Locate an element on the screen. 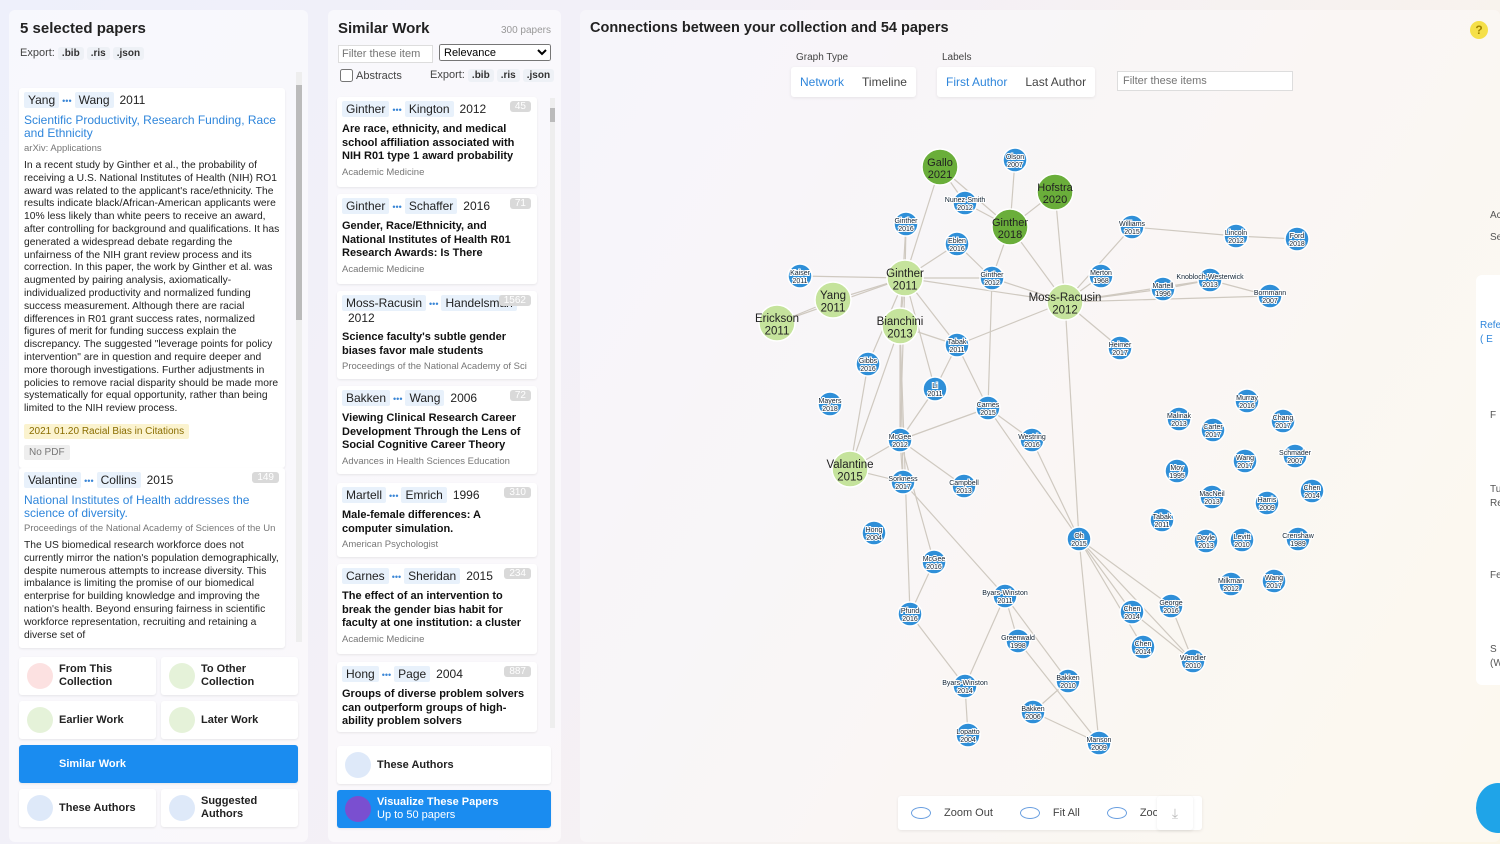 The image size is (1500, 844). author: Handelsman is located at coordinates (479, 303).